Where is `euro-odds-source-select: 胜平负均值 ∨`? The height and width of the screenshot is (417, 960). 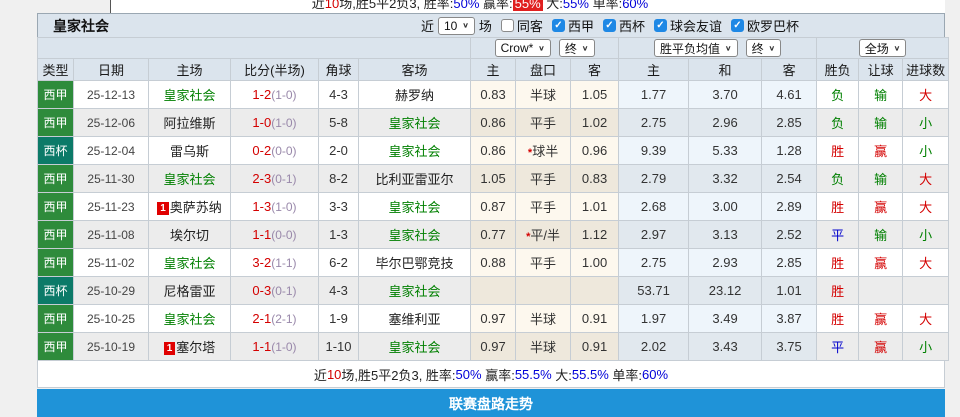
euro-odds-source-select: 胜平负均值 ∨ is located at coordinates (695, 48).